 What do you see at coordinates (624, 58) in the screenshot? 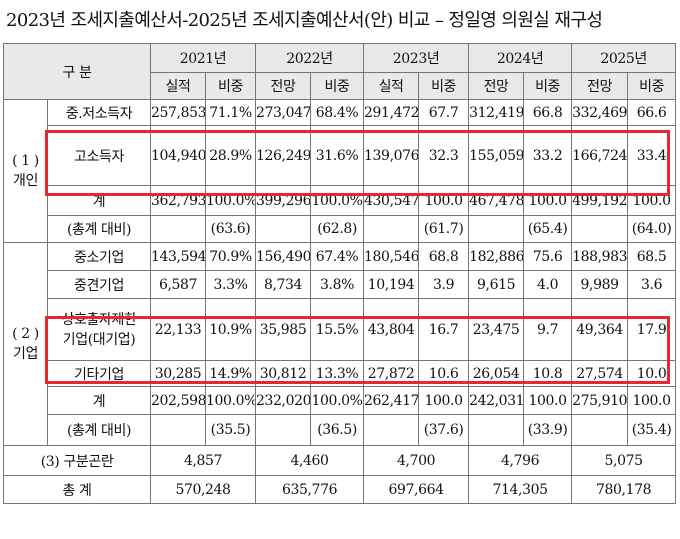
I see `year-header: 2025년` at bounding box center [624, 58].